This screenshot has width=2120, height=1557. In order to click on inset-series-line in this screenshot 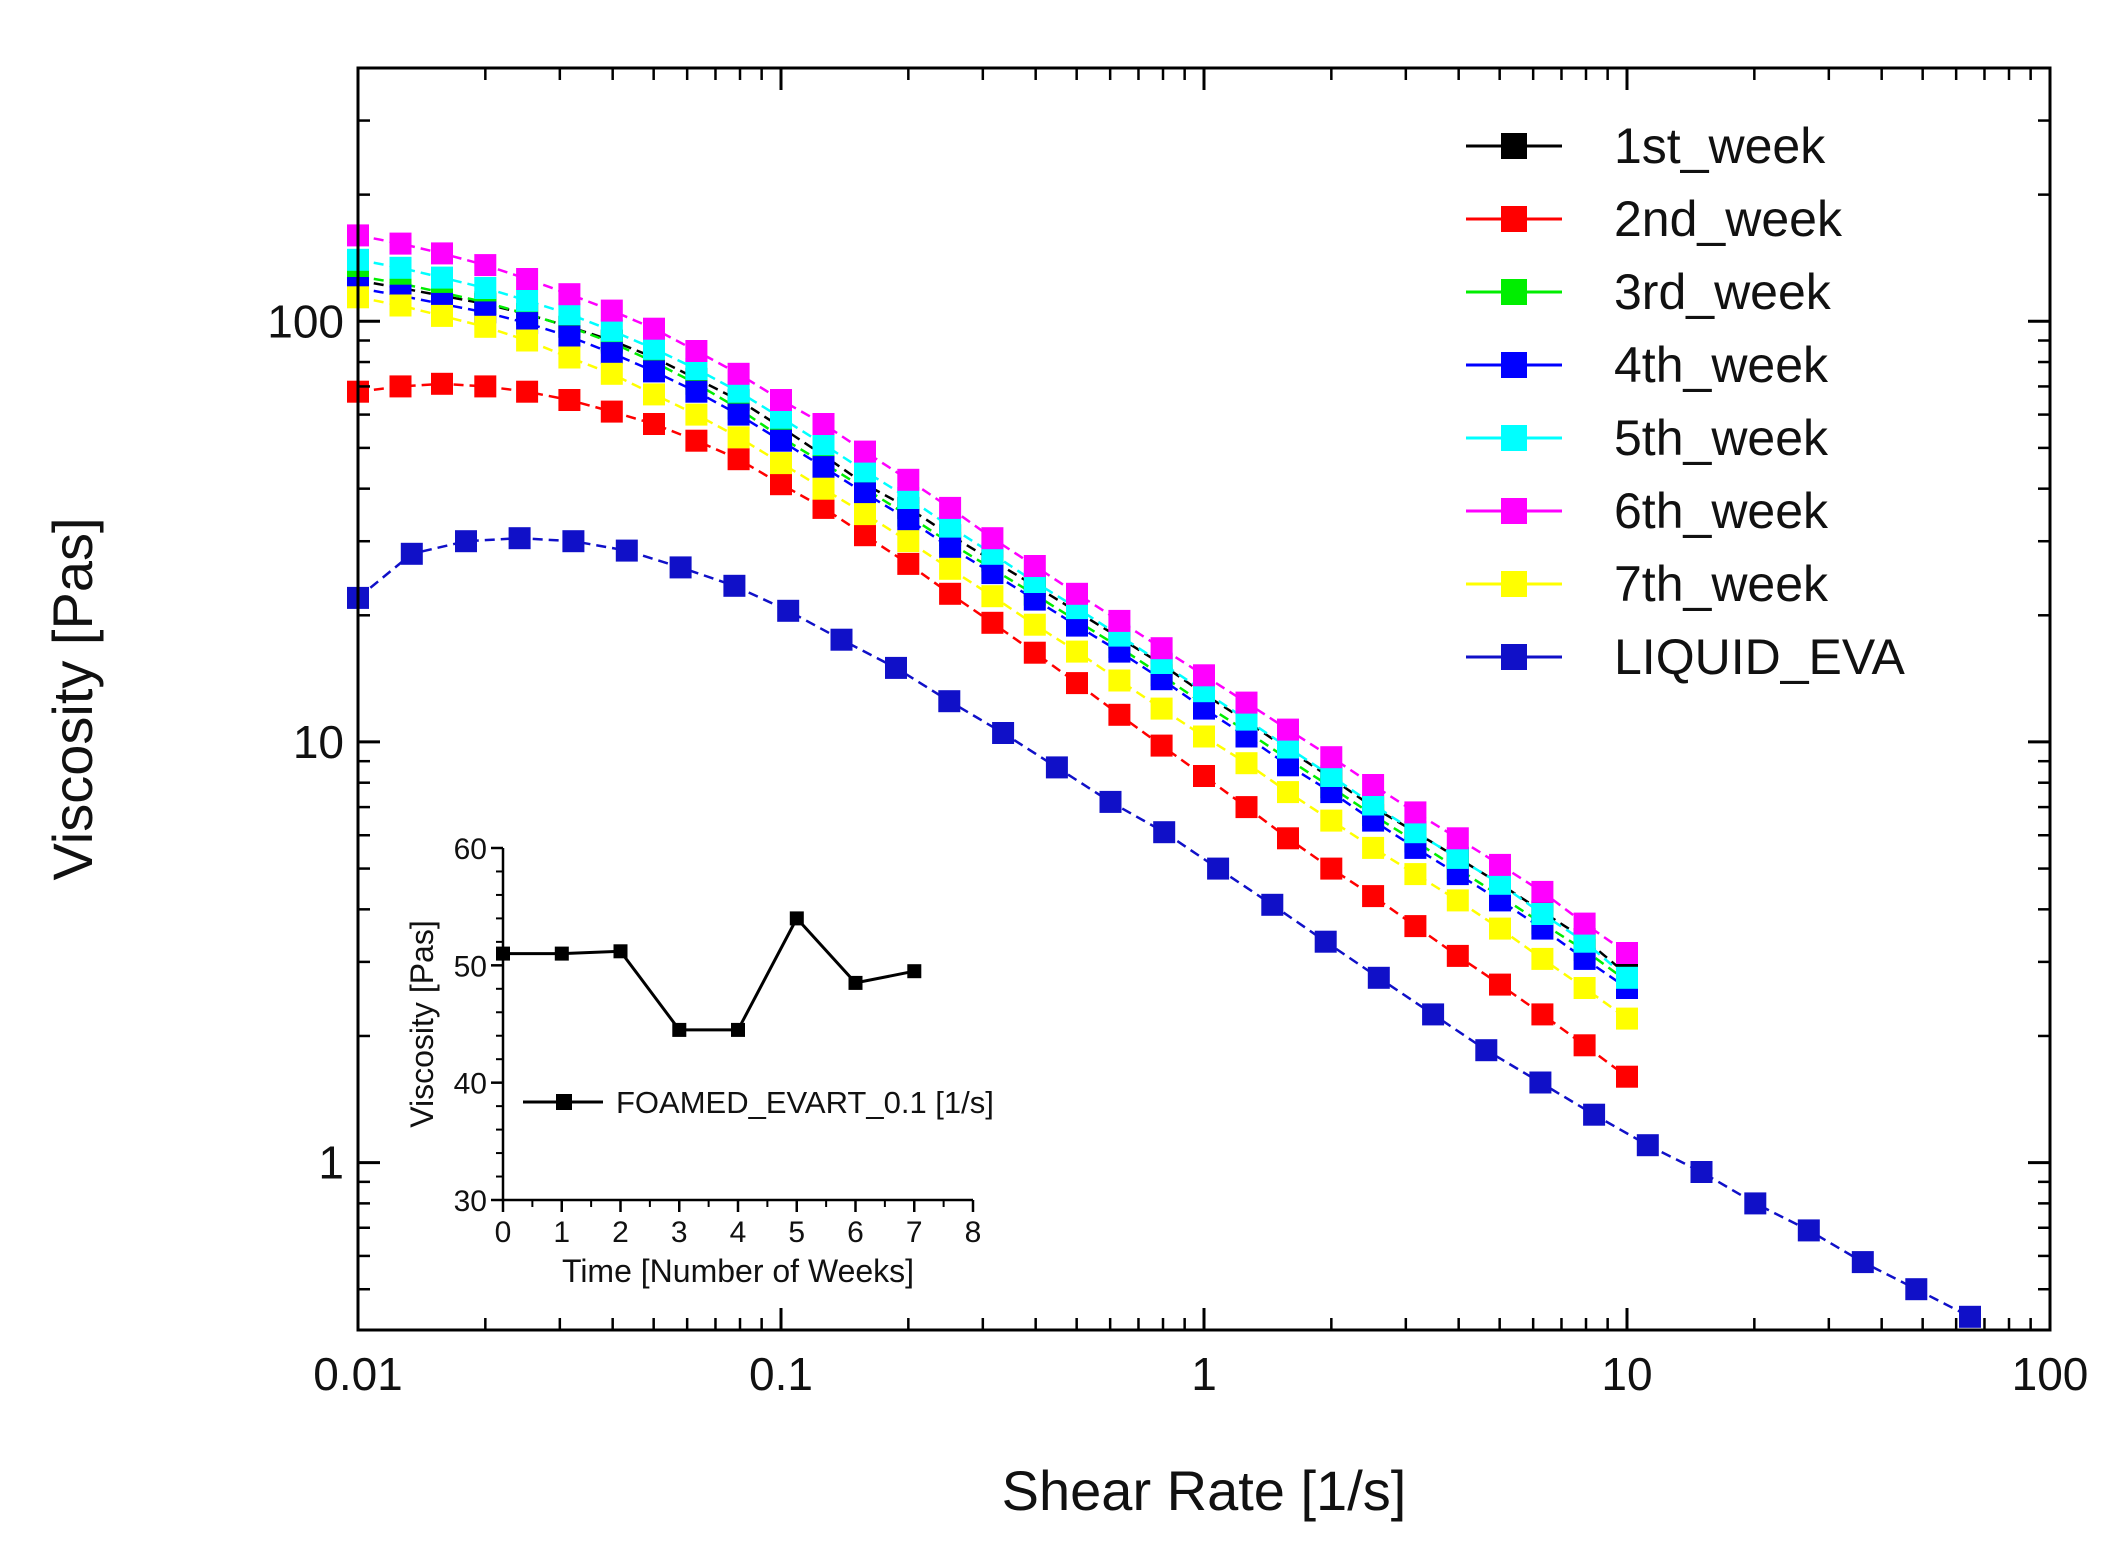, I will do `click(709, 973)`.